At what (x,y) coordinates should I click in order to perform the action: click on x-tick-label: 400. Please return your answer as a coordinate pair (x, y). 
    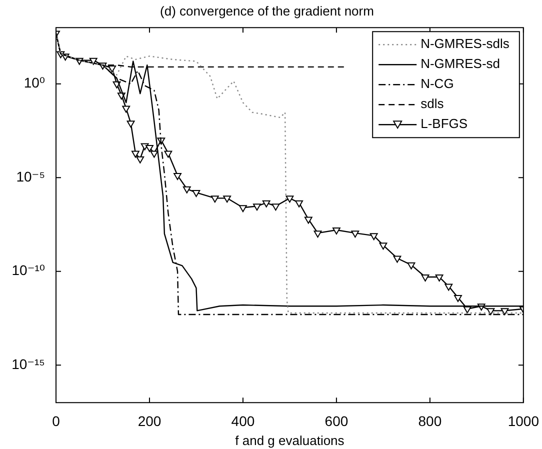
    Looking at the image, I should click on (243, 420).